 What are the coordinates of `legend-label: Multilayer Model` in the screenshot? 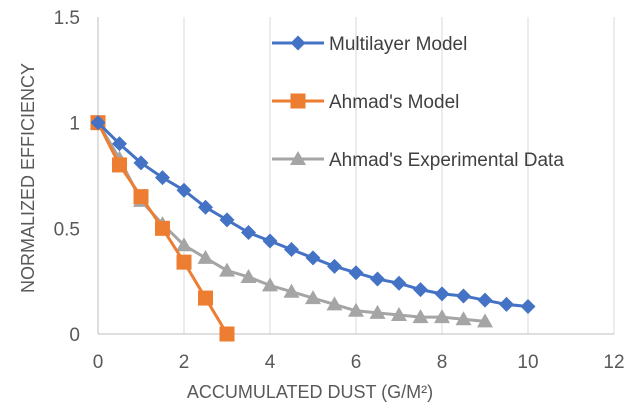 It's located at (398, 44).